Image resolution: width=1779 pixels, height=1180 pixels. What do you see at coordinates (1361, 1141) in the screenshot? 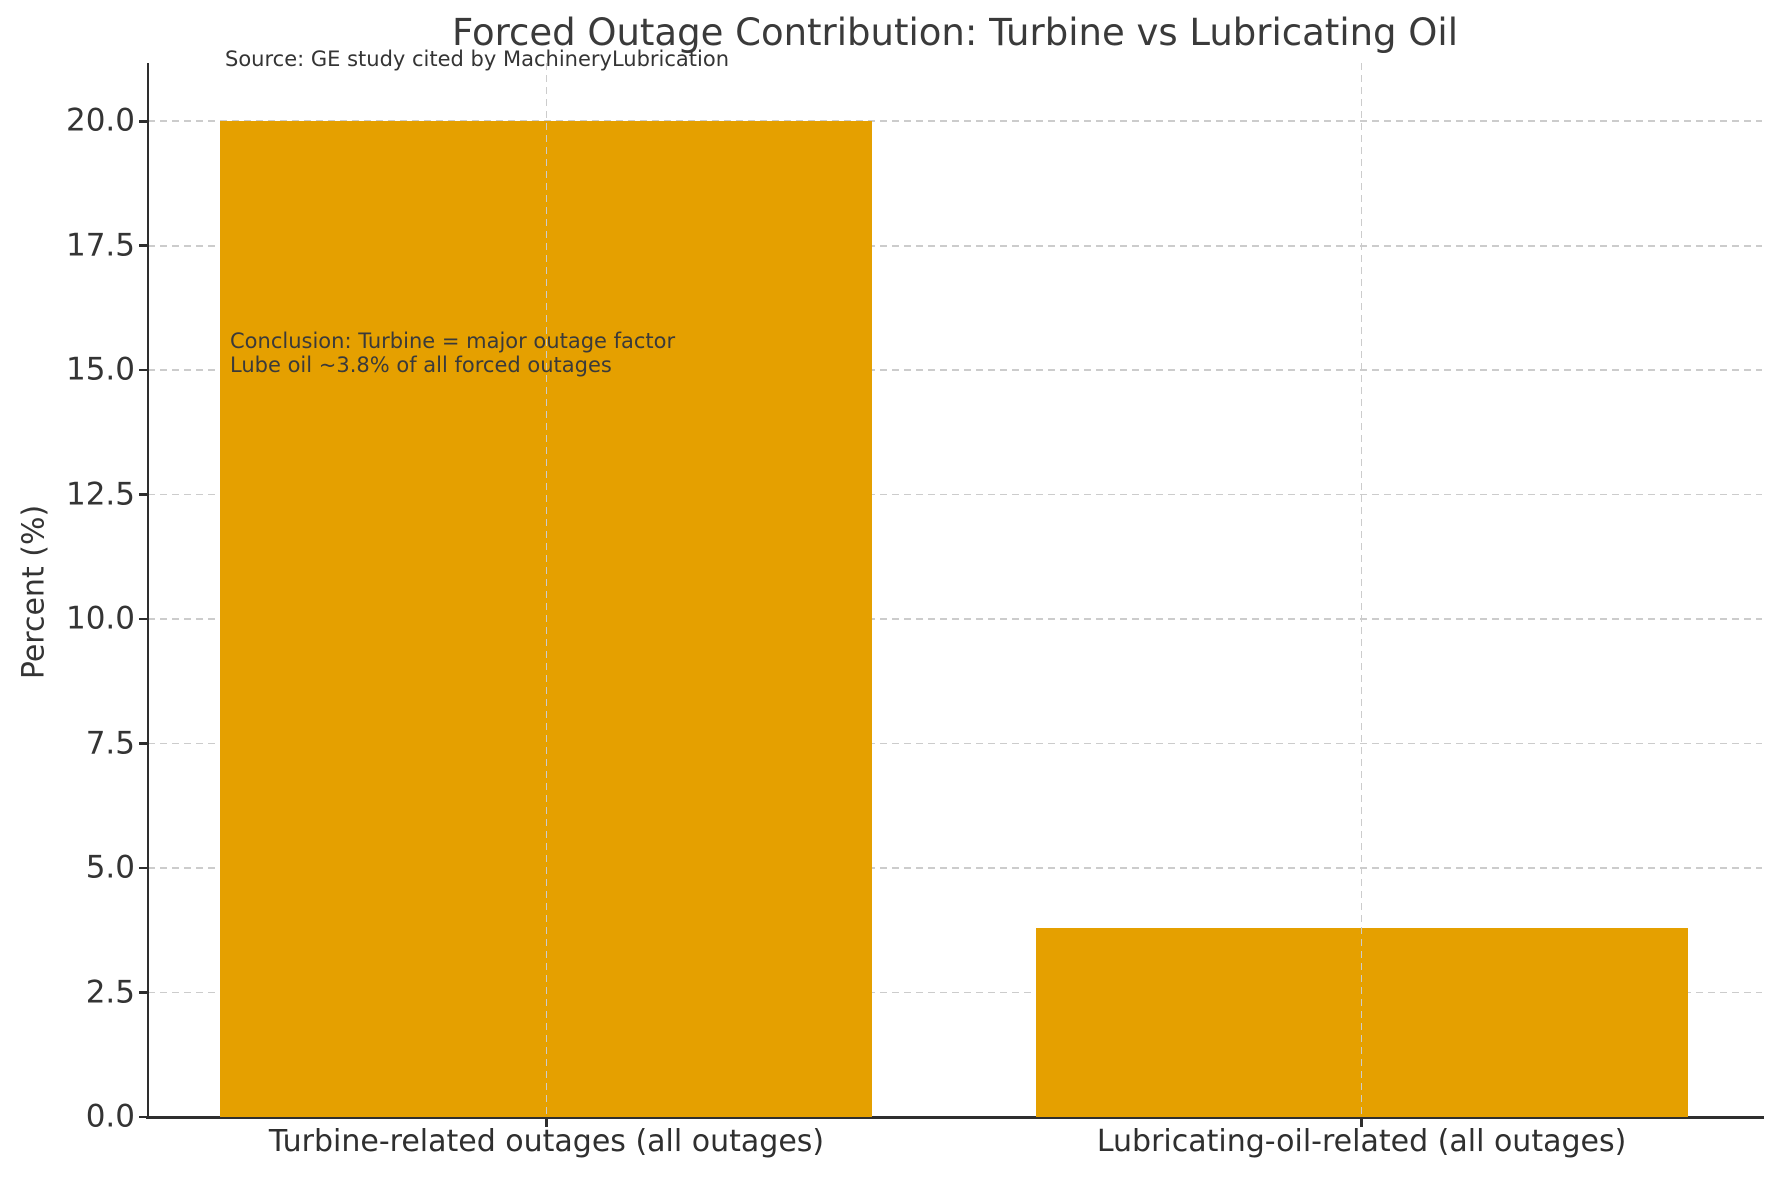
I see `x-tick-label: Lubricating-oil-related (all outages)` at bounding box center [1361, 1141].